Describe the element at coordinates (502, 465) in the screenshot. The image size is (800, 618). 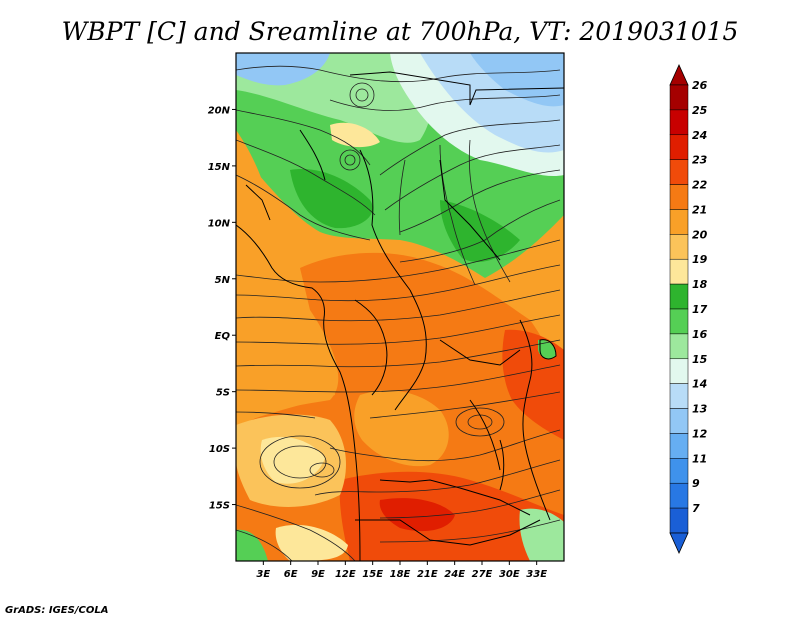
I see `lake` at that location.